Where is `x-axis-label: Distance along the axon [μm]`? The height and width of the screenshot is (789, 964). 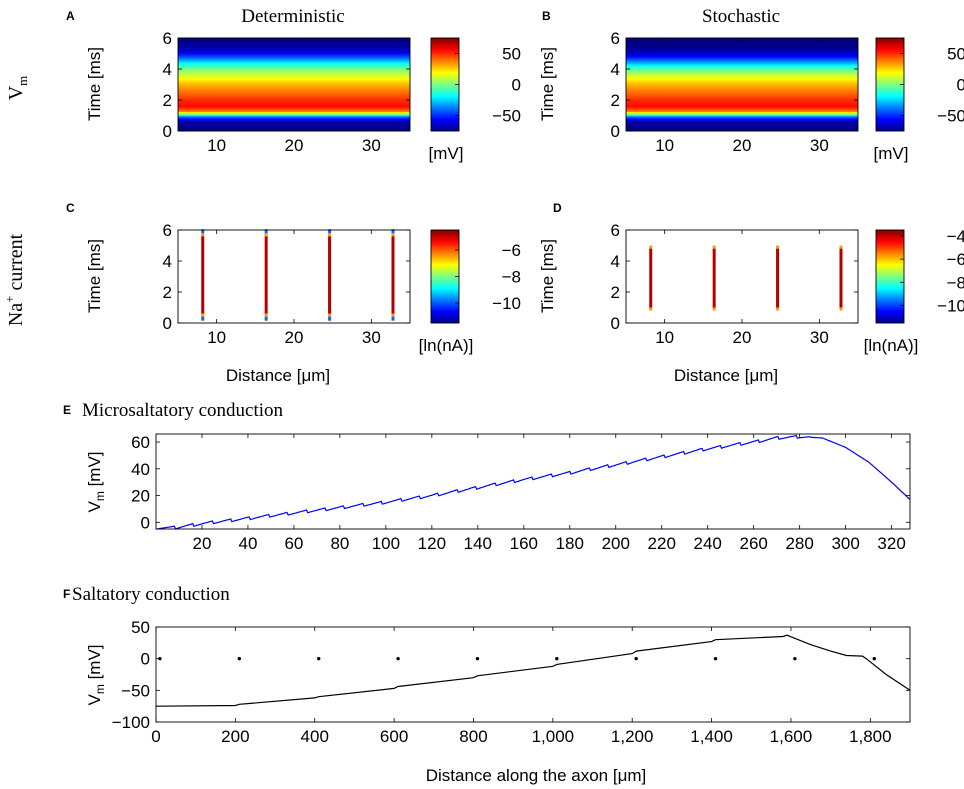 x-axis-label: Distance along the axon [μm] is located at coordinates (536, 775).